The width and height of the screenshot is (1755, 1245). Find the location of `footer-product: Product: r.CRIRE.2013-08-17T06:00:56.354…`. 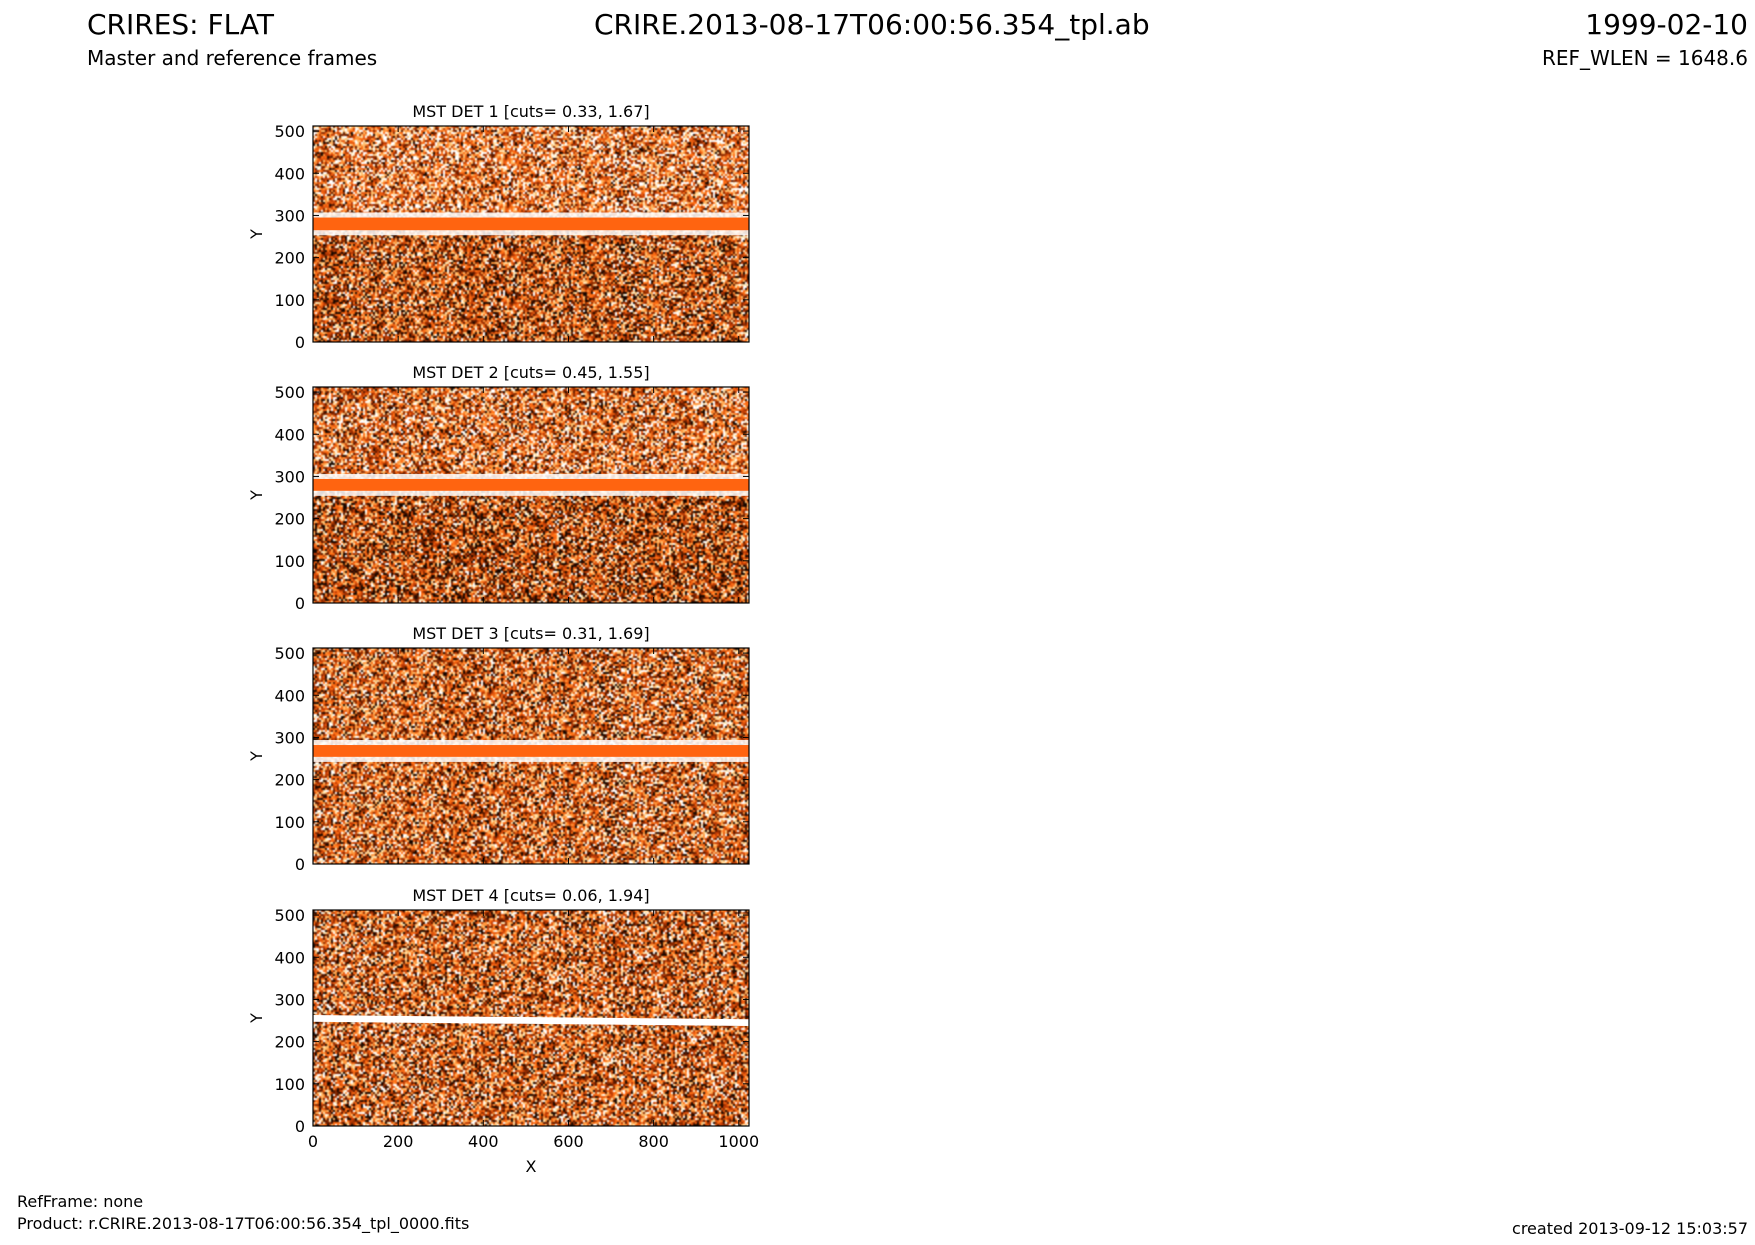

footer-product: Product: r.CRIRE.2013-08-17T06:00:56.354… is located at coordinates (243, 1223).